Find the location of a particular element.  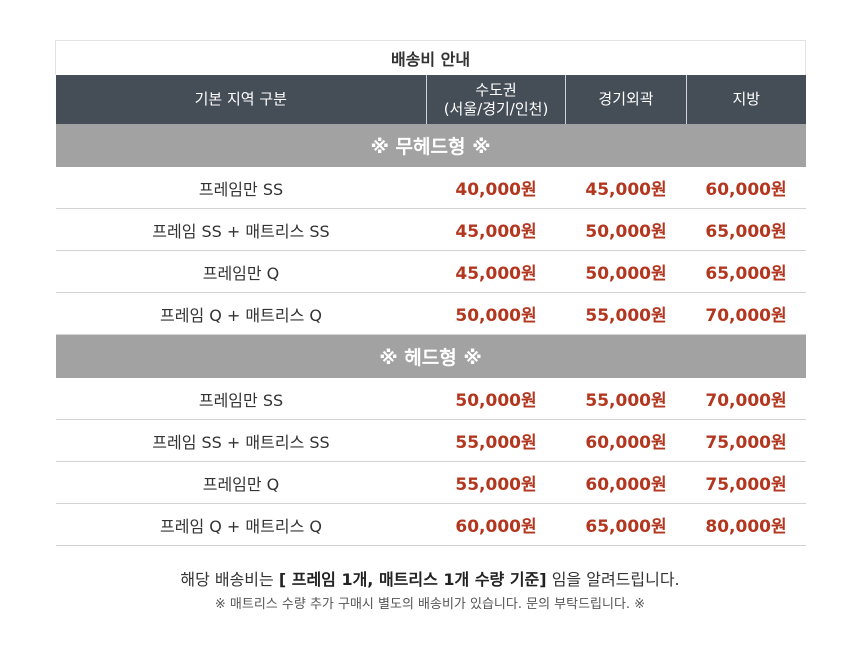

header-outer-gyeonggi: 경기외곽 is located at coordinates (626, 99).